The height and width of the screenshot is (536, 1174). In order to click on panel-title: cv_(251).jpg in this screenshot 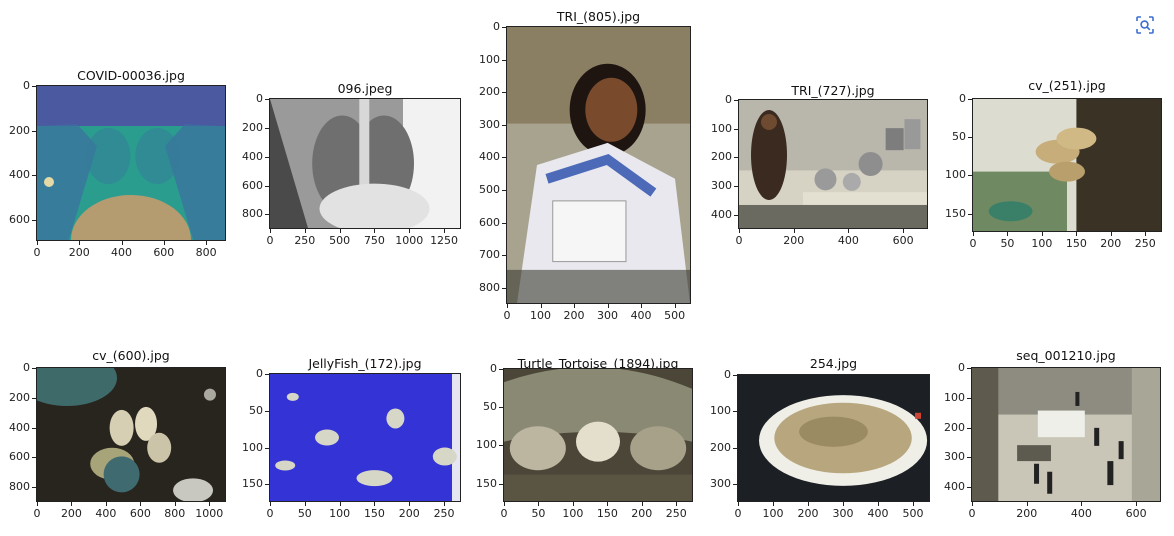, I will do `click(1067, 85)`.